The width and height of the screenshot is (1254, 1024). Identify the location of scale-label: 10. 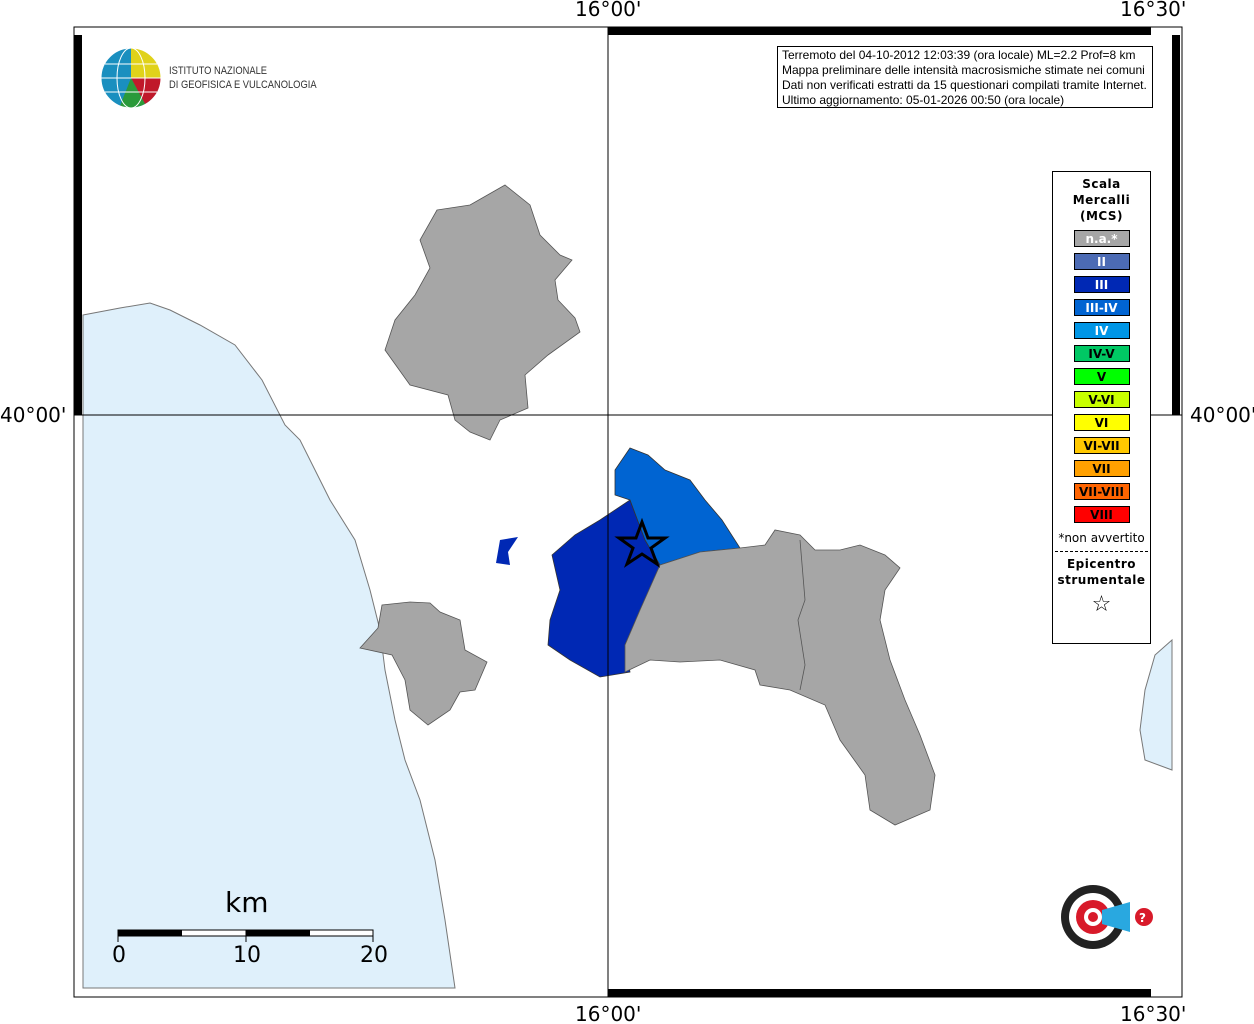
(247, 955).